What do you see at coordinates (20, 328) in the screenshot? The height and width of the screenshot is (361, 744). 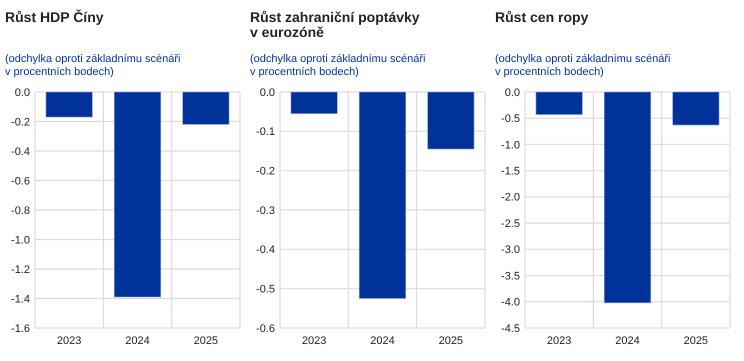 I see `y-tick-label: -1.6` at bounding box center [20, 328].